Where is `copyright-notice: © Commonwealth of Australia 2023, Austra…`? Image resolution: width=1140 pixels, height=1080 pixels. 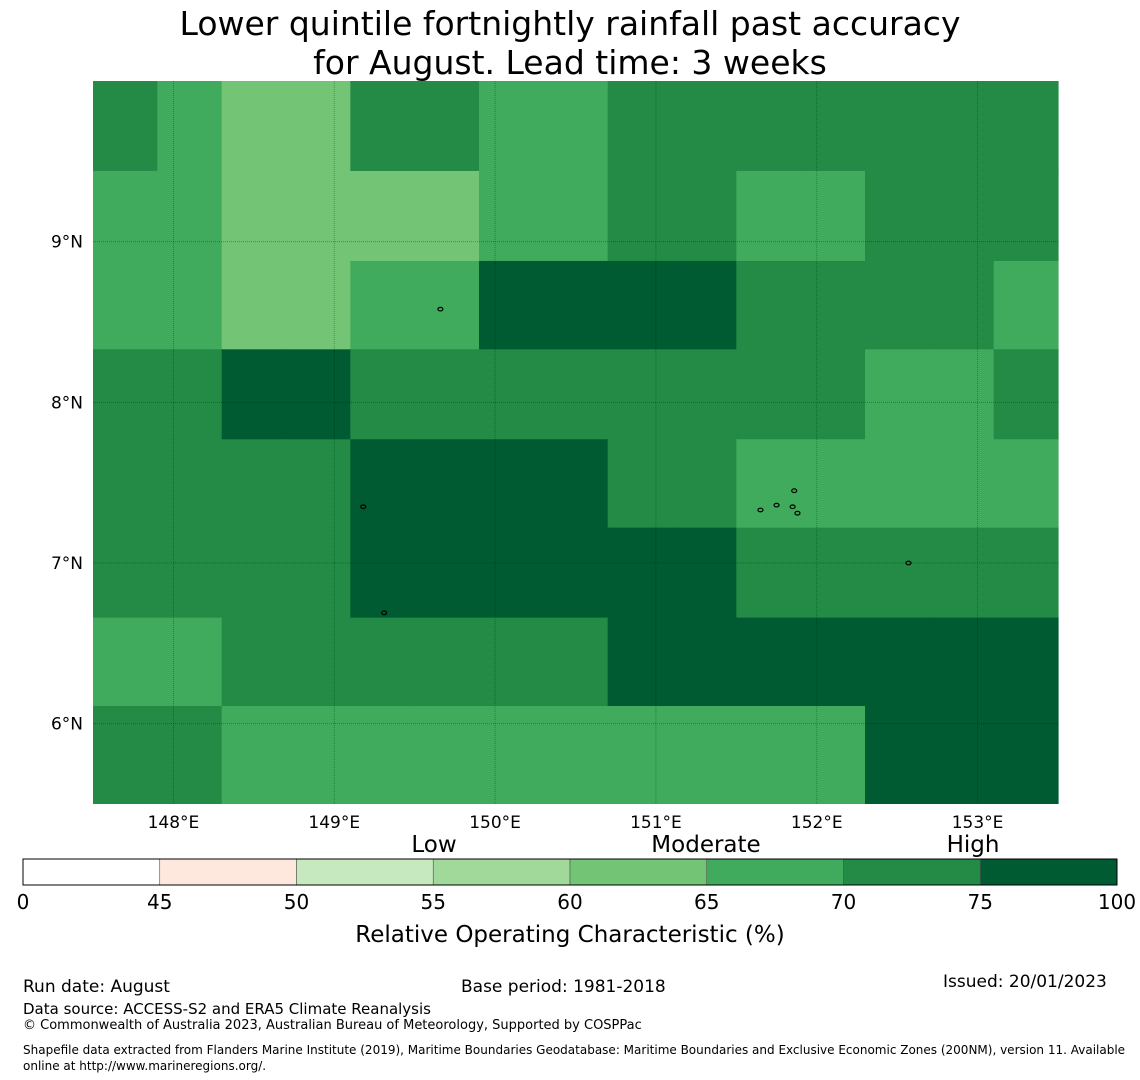 copyright-notice: © Commonwealth of Australia 2023, Austra… is located at coordinates (332, 1025).